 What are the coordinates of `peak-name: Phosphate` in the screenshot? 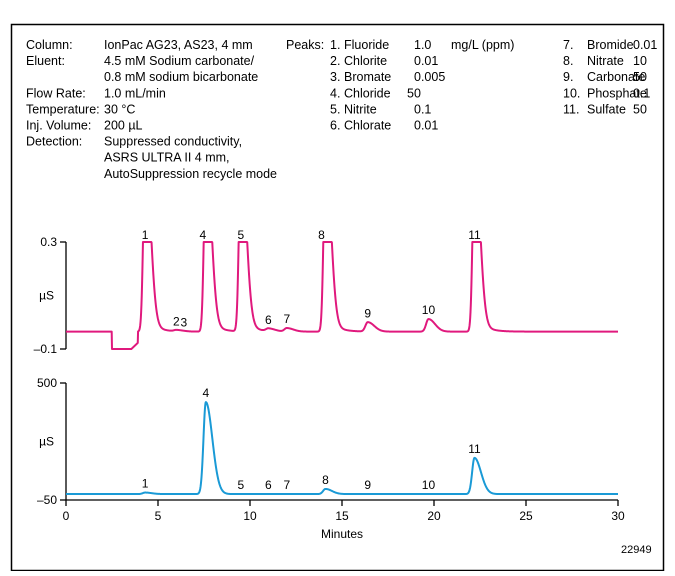 It's located at (617, 93).